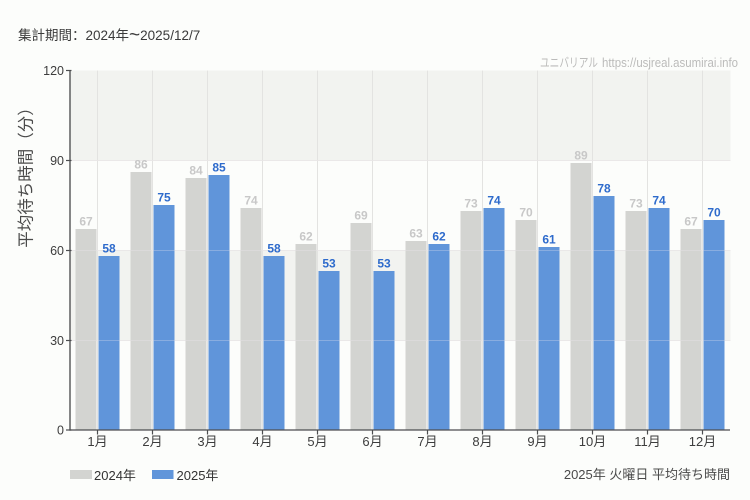  I want to click on svg-text: 2025年 火曜日 平均待ち時間, so click(647, 474).